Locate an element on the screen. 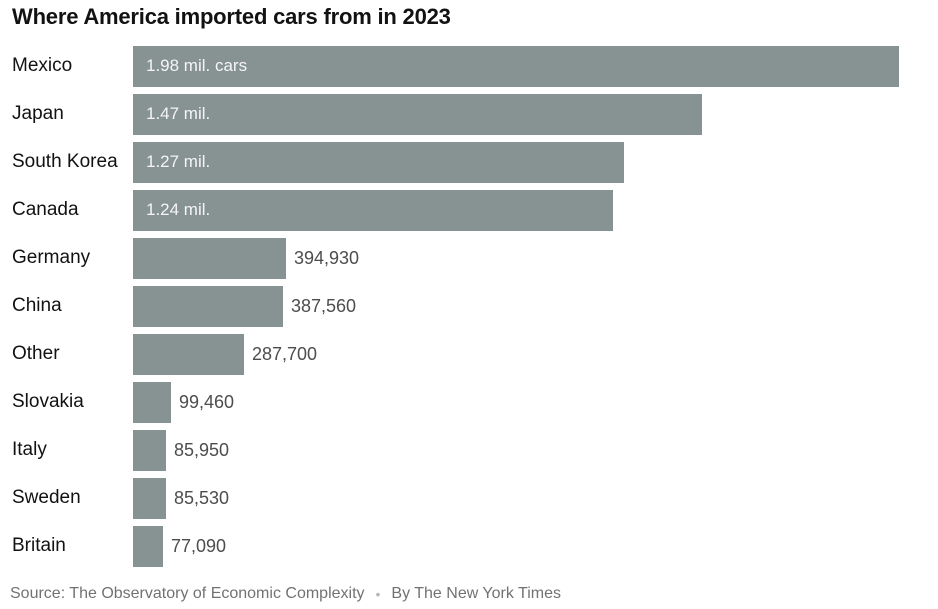  category-label: Japan is located at coordinates (38, 113).